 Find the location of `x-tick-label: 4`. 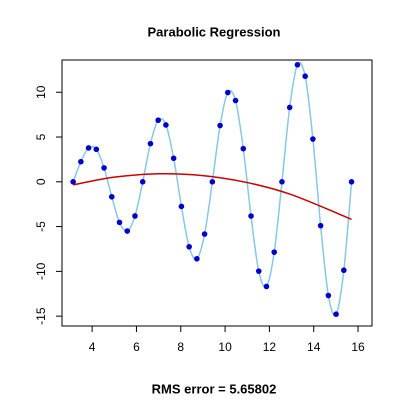

x-tick-label: 4 is located at coordinates (92, 347).